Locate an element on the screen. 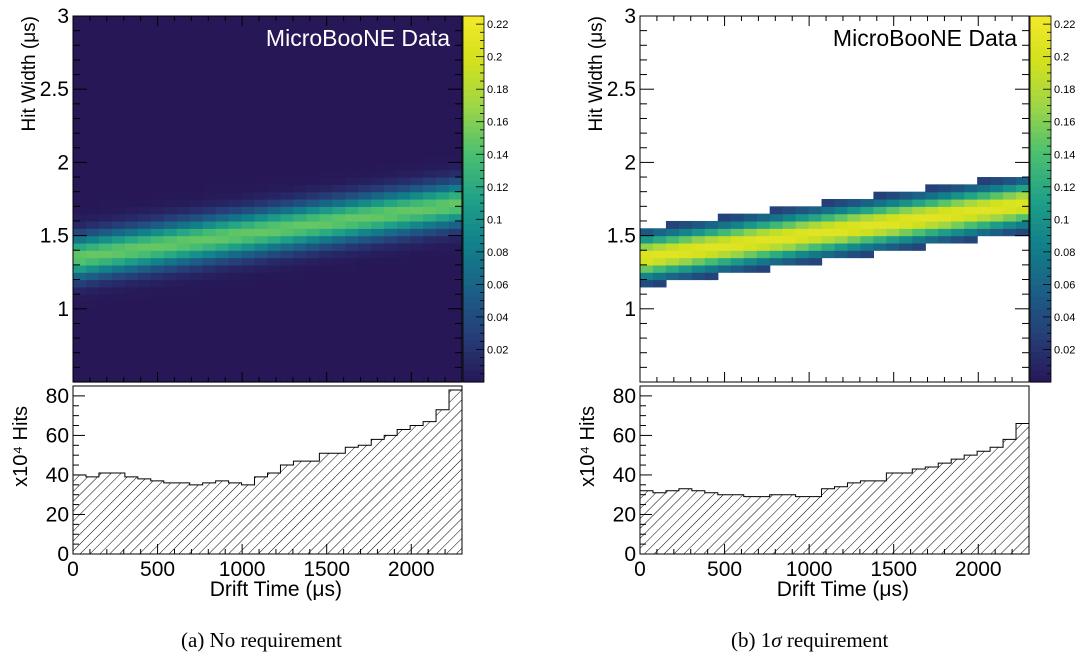 This screenshot has width=1091, height=666. hits-y-tick-label: 40 is located at coordinates (57, 475).